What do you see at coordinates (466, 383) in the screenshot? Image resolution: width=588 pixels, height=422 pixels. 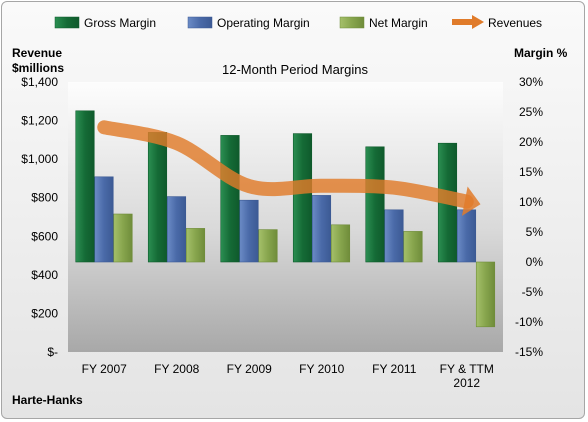 I see `category-label: 2012` at bounding box center [466, 383].